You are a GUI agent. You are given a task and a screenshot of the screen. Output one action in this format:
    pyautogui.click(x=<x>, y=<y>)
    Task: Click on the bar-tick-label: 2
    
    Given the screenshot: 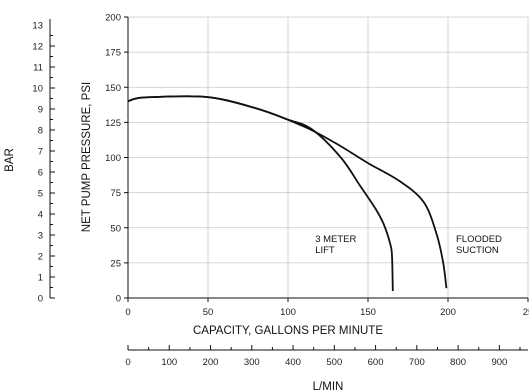 What is the action you would take?
    pyautogui.click(x=40, y=257)
    